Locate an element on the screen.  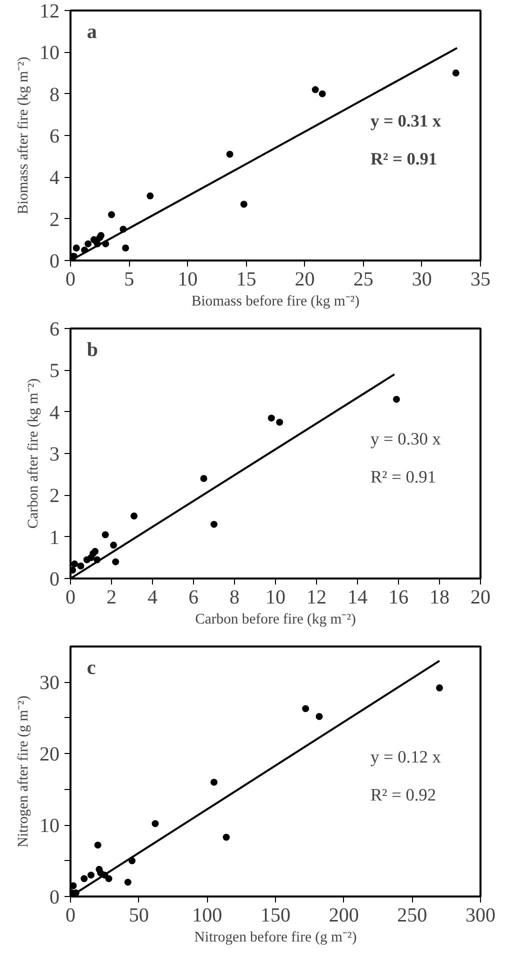
annotation: a is located at coordinates (91, 32).